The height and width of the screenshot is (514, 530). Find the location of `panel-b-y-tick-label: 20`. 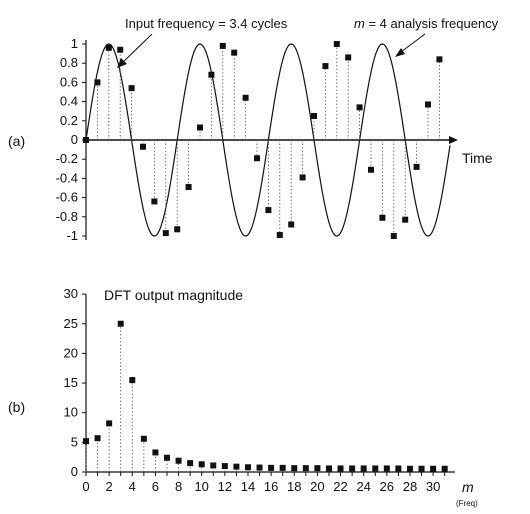

panel-b-y-tick-label: 20 is located at coordinates (71, 352).